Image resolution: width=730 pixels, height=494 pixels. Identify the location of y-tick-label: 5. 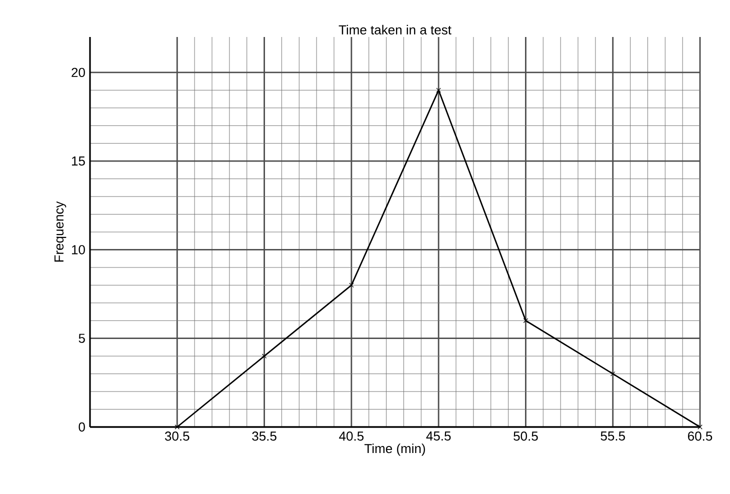
(81, 338).